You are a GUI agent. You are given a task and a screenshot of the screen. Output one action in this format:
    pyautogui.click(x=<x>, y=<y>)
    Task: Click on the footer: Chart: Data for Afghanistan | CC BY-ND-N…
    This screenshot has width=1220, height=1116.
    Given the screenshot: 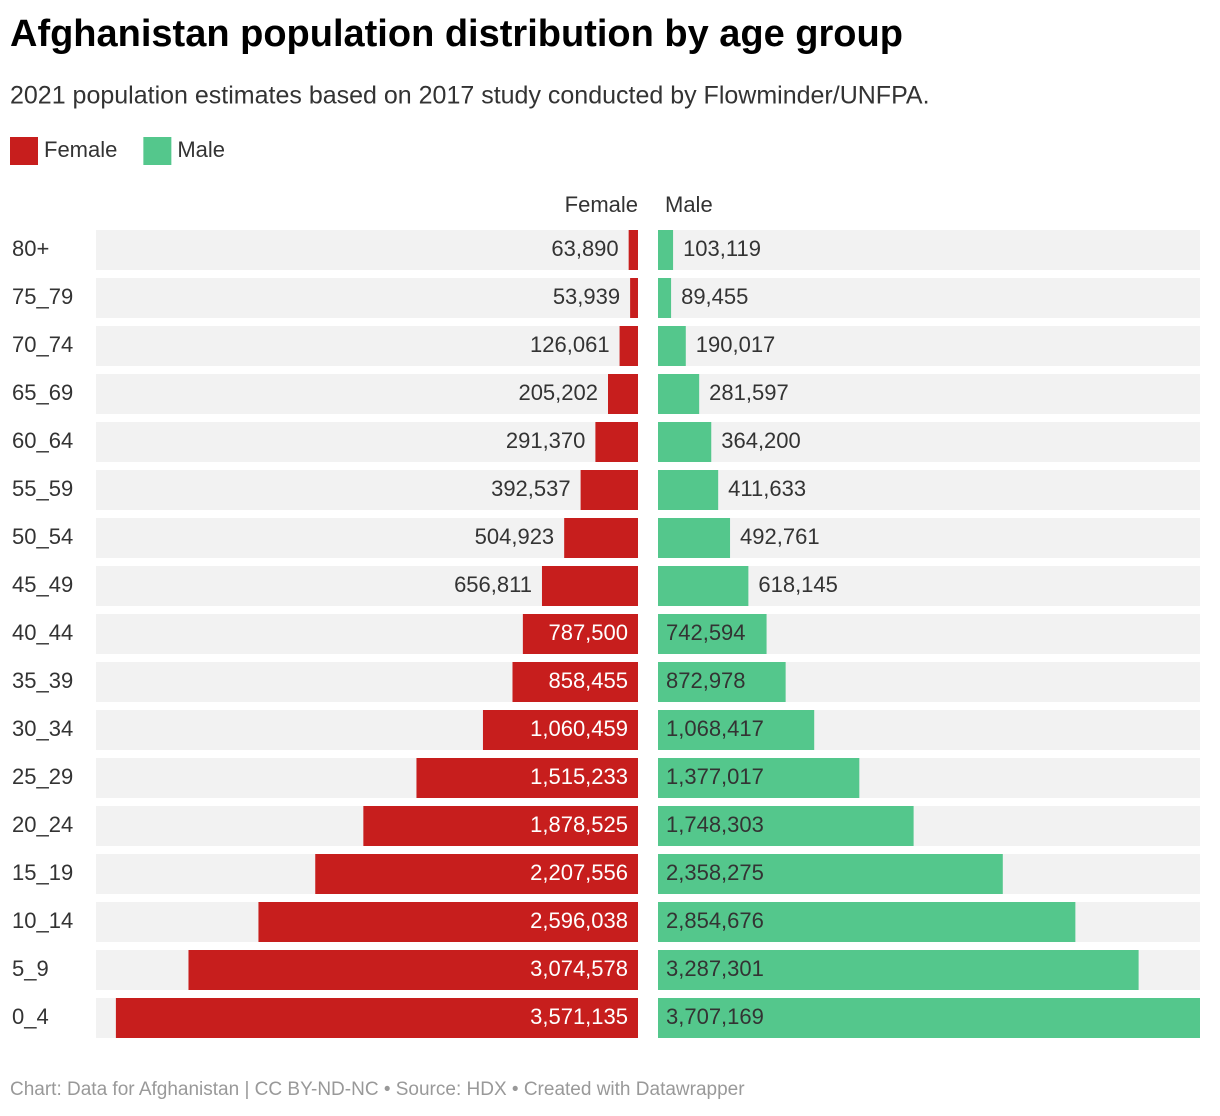 What is the action you would take?
    pyautogui.click(x=377, y=1089)
    